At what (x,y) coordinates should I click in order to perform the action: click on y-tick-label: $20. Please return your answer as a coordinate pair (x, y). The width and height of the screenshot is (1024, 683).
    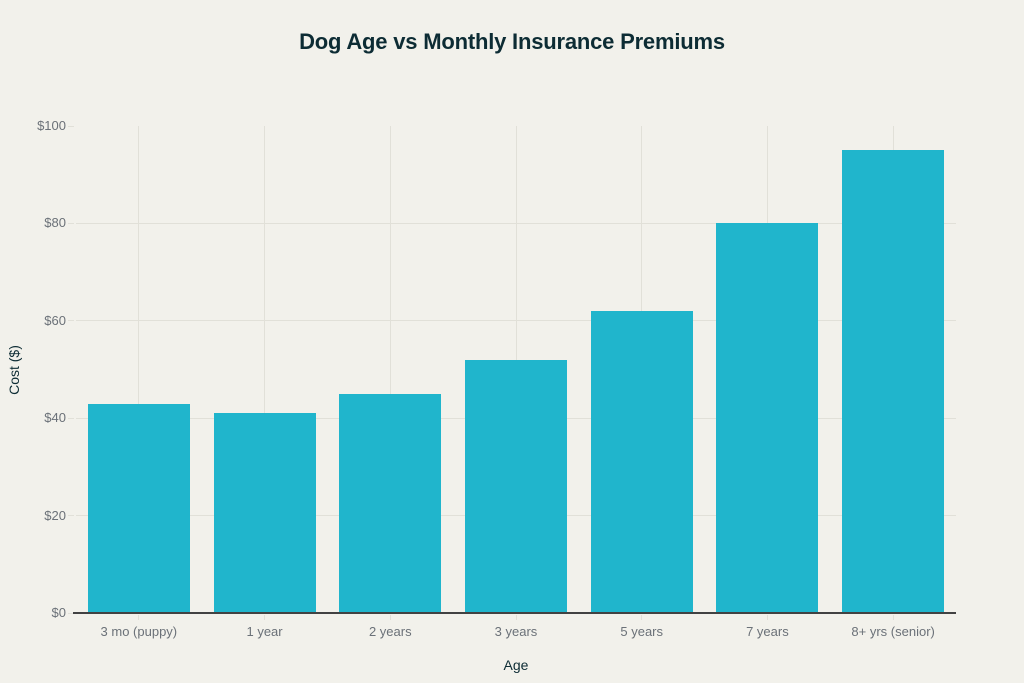
    Looking at the image, I should click on (55, 515).